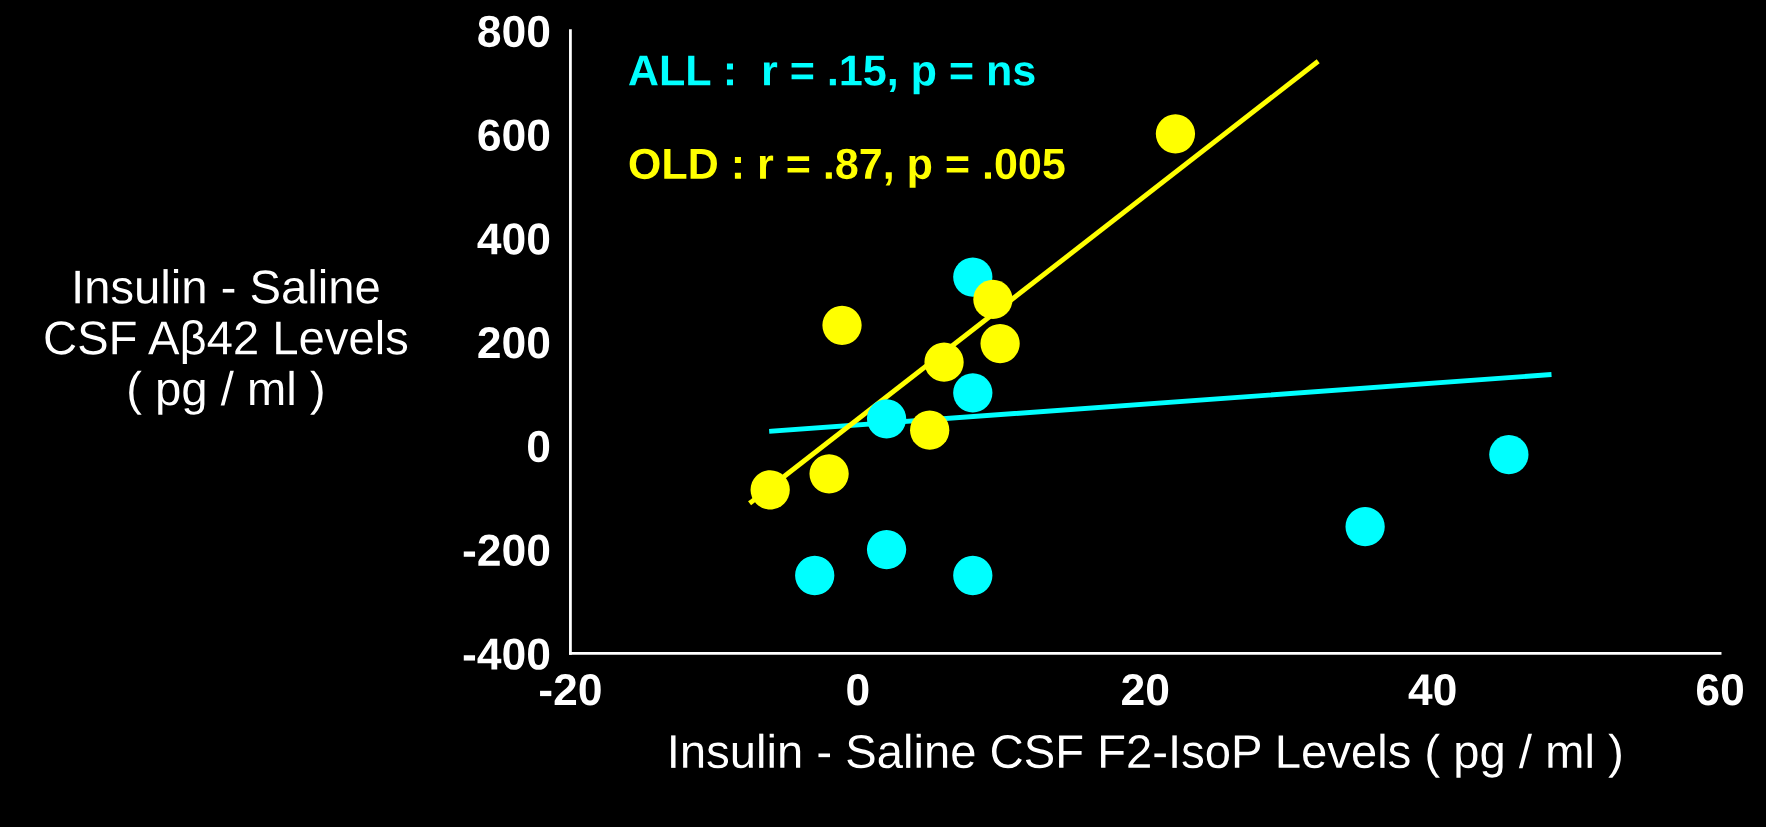 The height and width of the screenshot is (827, 1766). Describe the element at coordinates (847, 168) in the screenshot. I see `text: OLD : r = .87, p = .005` at that location.